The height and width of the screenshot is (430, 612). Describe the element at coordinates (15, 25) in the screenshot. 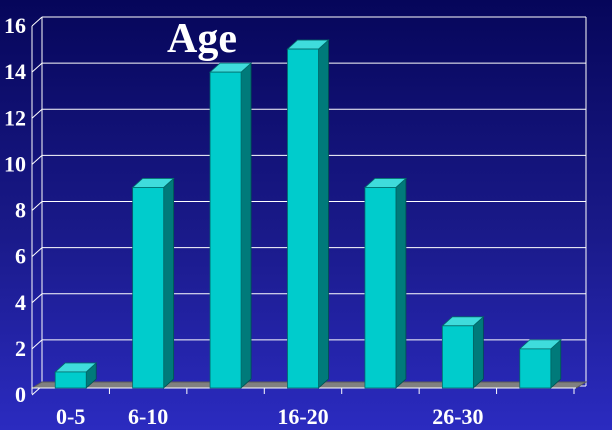

I see `y-tick-label: 16` at that location.